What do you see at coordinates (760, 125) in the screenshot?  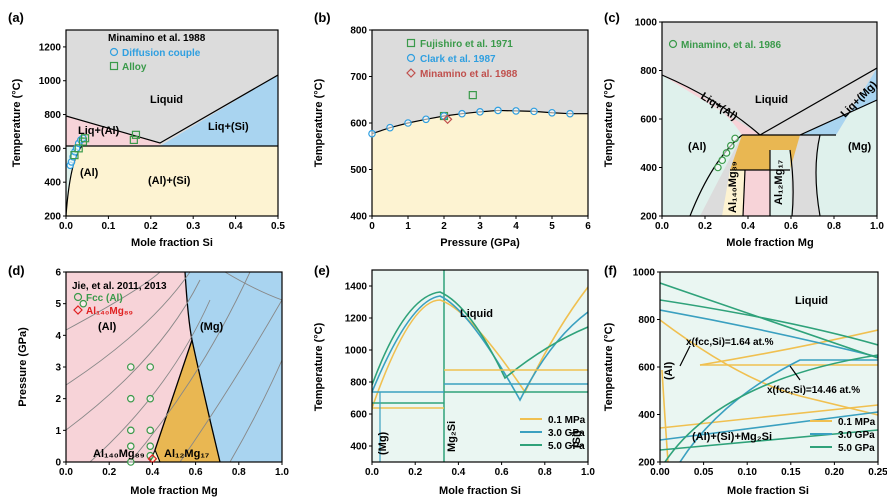 I see `panel-c-ticks: 0.0 0.2 0.4 0.6 0.8 1.0 200 400 600 800 1000` at bounding box center [760, 125].